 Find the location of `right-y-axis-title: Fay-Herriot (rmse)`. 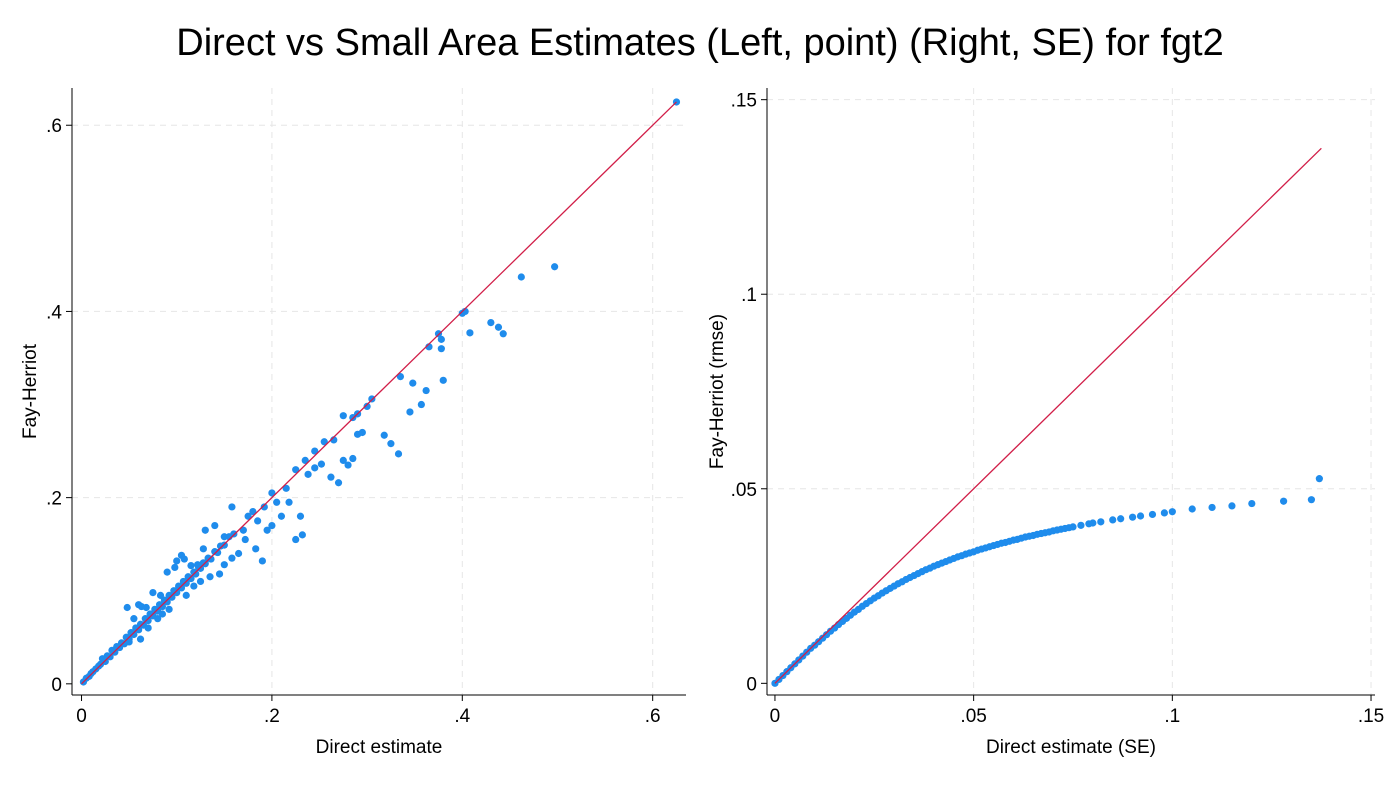

right-y-axis-title: Fay-Herriot (rmse) is located at coordinates (717, 391).